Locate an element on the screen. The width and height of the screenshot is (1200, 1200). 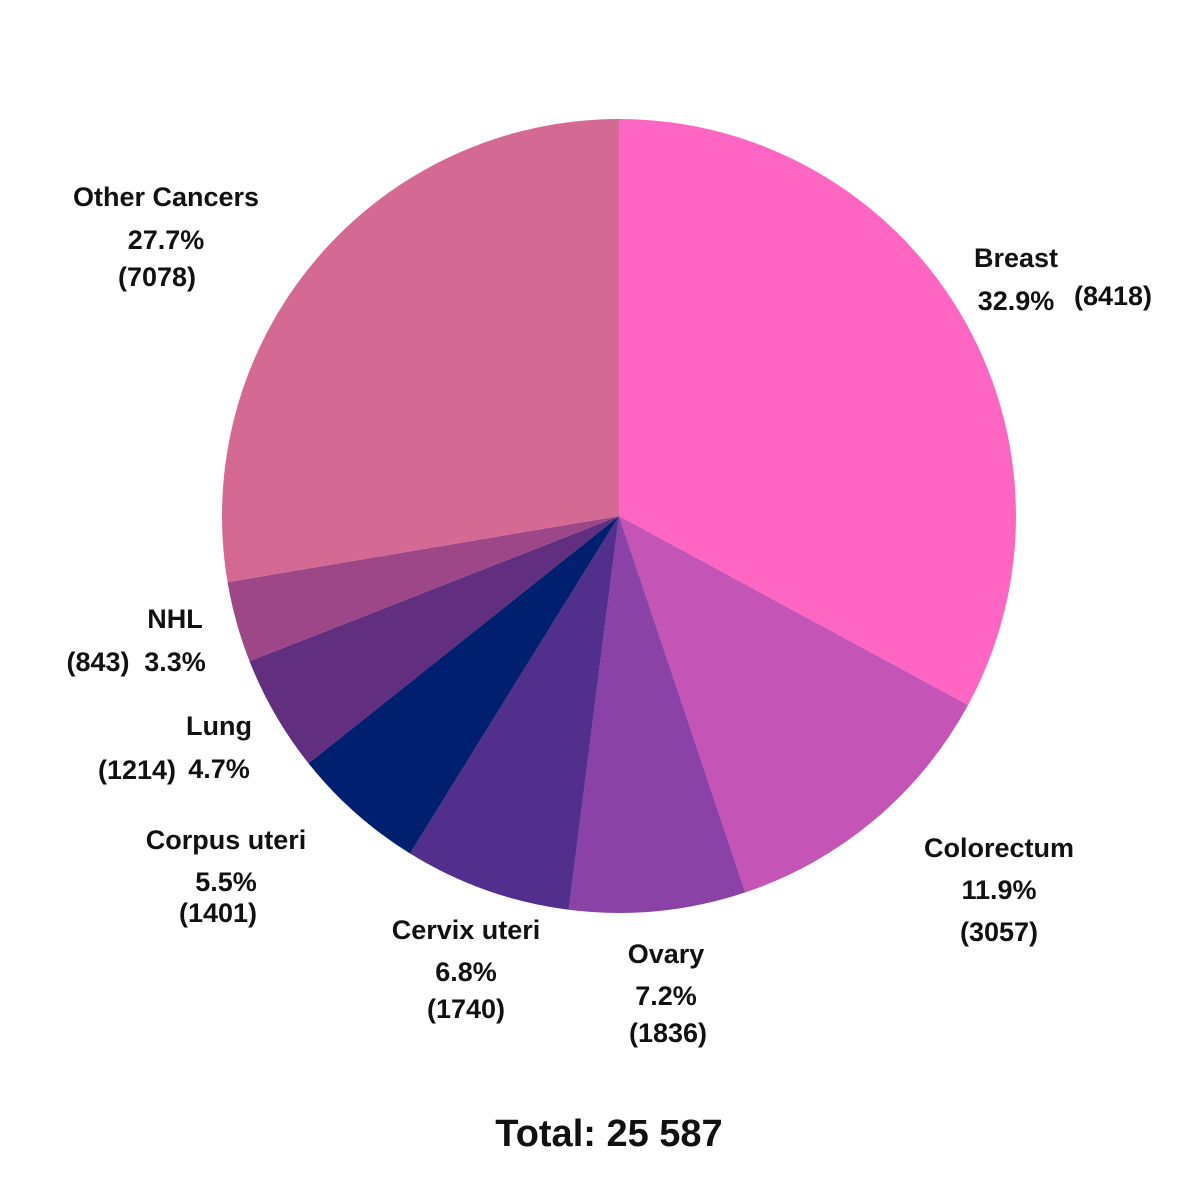
label-cervix-uteri-count: (1740) is located at coordinates (466, 1009).